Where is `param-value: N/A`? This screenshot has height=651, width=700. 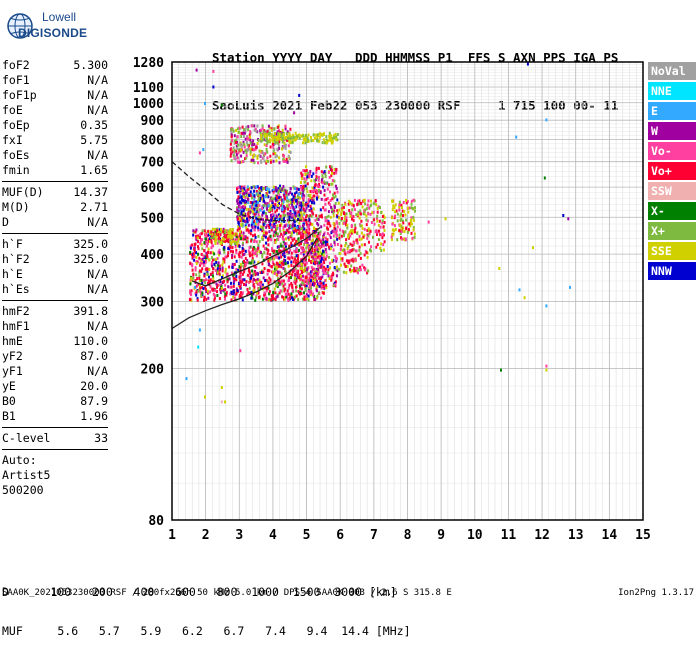 param-value: N/A is located at coordinates (97, 371).